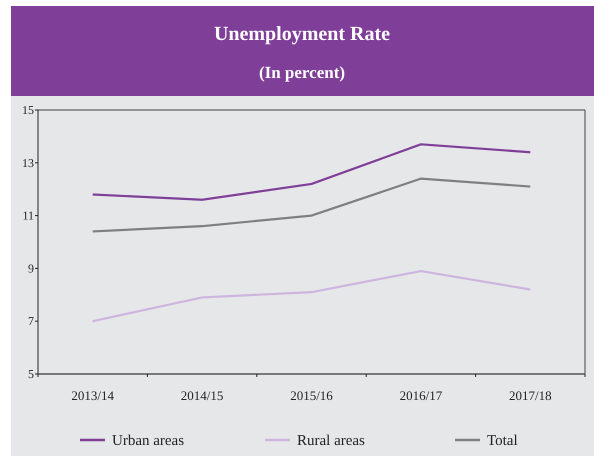 The height and width of the screenshot is (456, 594). I want to click on legend-label: Urban areas, so click(148, 441).